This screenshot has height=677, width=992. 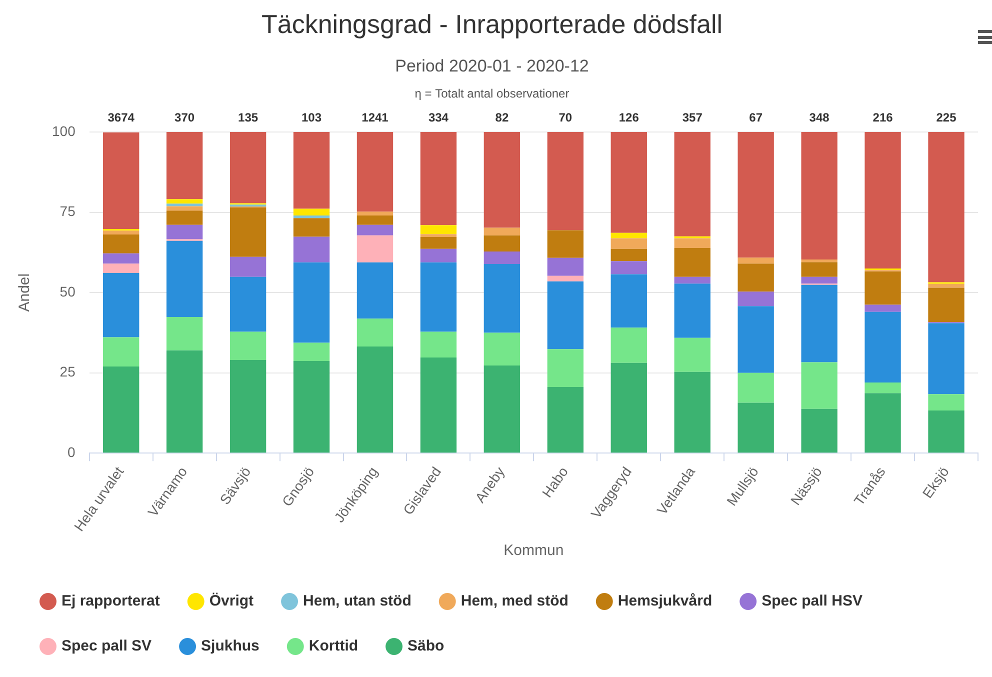 I want to click on annotation: 126, so click(x=629, y=117).